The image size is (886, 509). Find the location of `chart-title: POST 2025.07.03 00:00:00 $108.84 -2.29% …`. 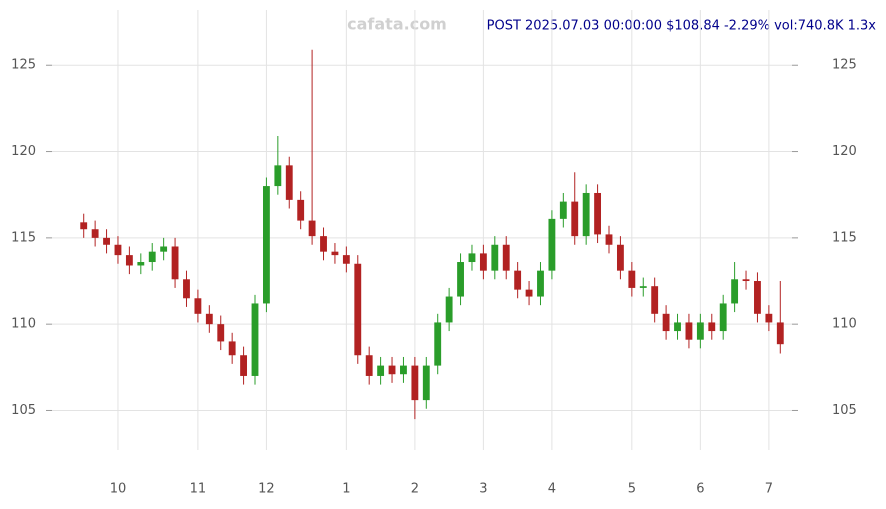

chart-title: POST 2025.07.03 00:00:00 $108.84 -2.29% … is located at coordinates (682, 26).